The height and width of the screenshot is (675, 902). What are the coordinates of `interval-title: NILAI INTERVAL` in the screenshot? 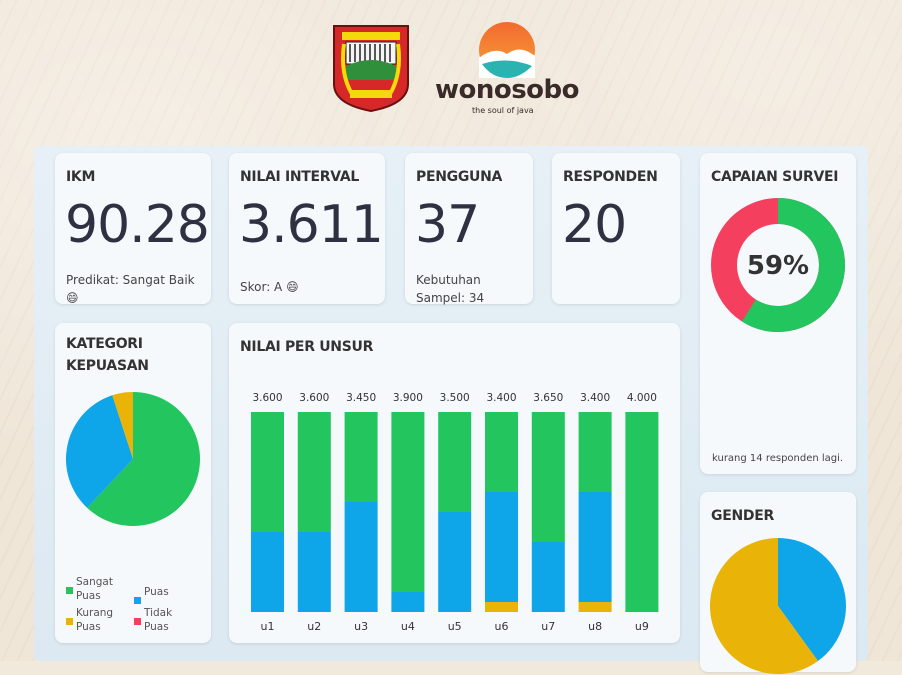 It's located at (300, 177).